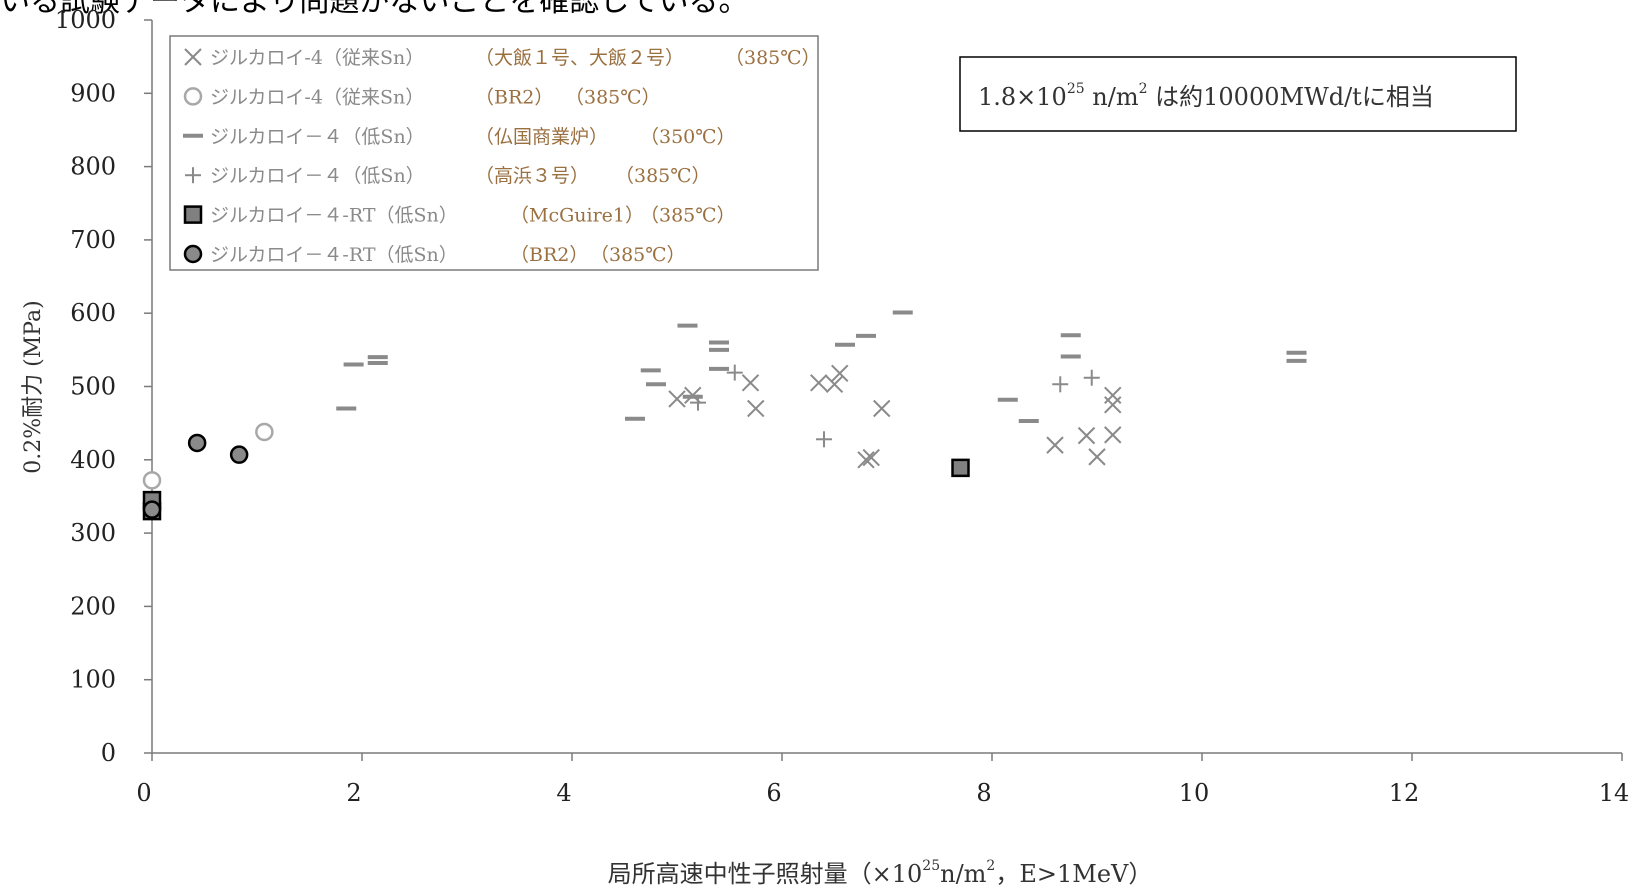 The width and height of the screenshot is (1637, 893). What do you see at coordinates (1143, 89) in the screenshot?
I see `annotation-text-part: 2` at bounding box center [1143, 89].